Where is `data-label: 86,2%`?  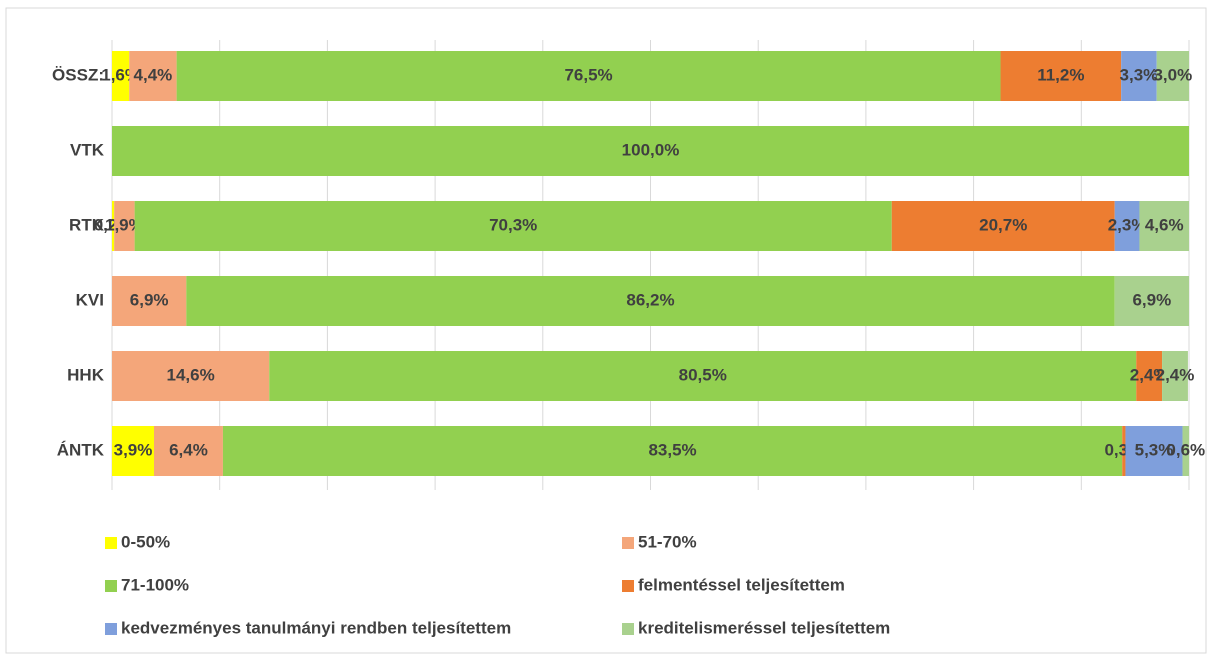
data-label: 86,2% is located at coordinates (650, 299).